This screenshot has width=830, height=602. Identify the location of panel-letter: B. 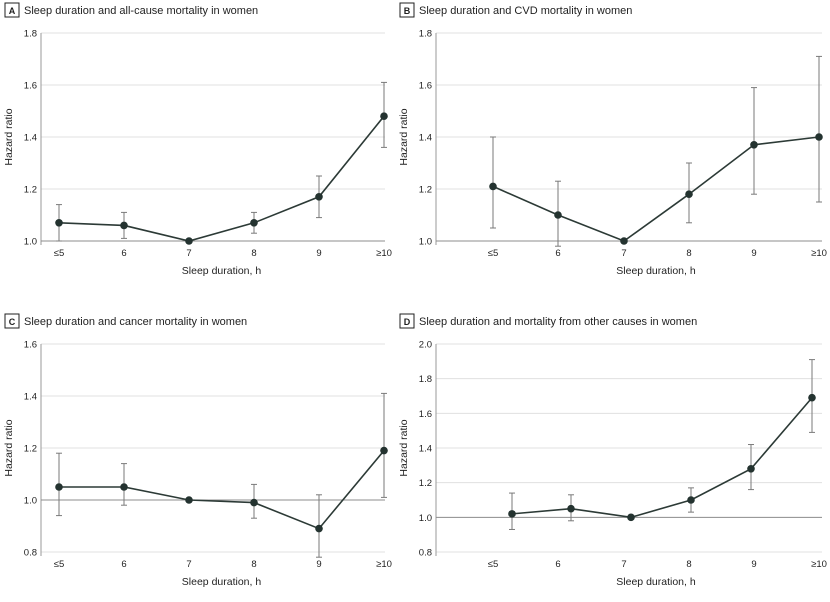
(407, 11).